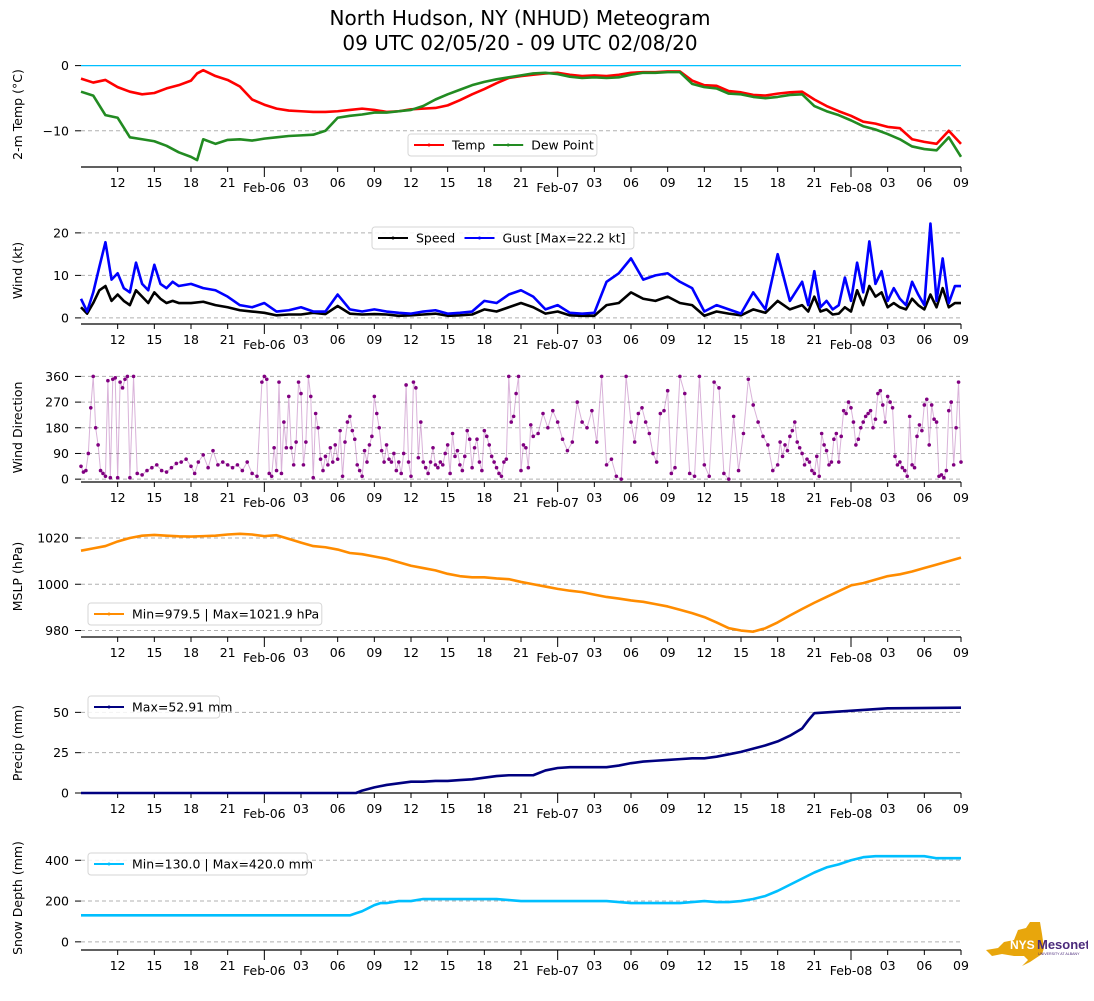 This screenshot has width=1094, height=1001. What do you see at coordinates (57, 402) in the screenshot?
I see `wdir-ytick-label: 270` at bounding box center [57, 402].